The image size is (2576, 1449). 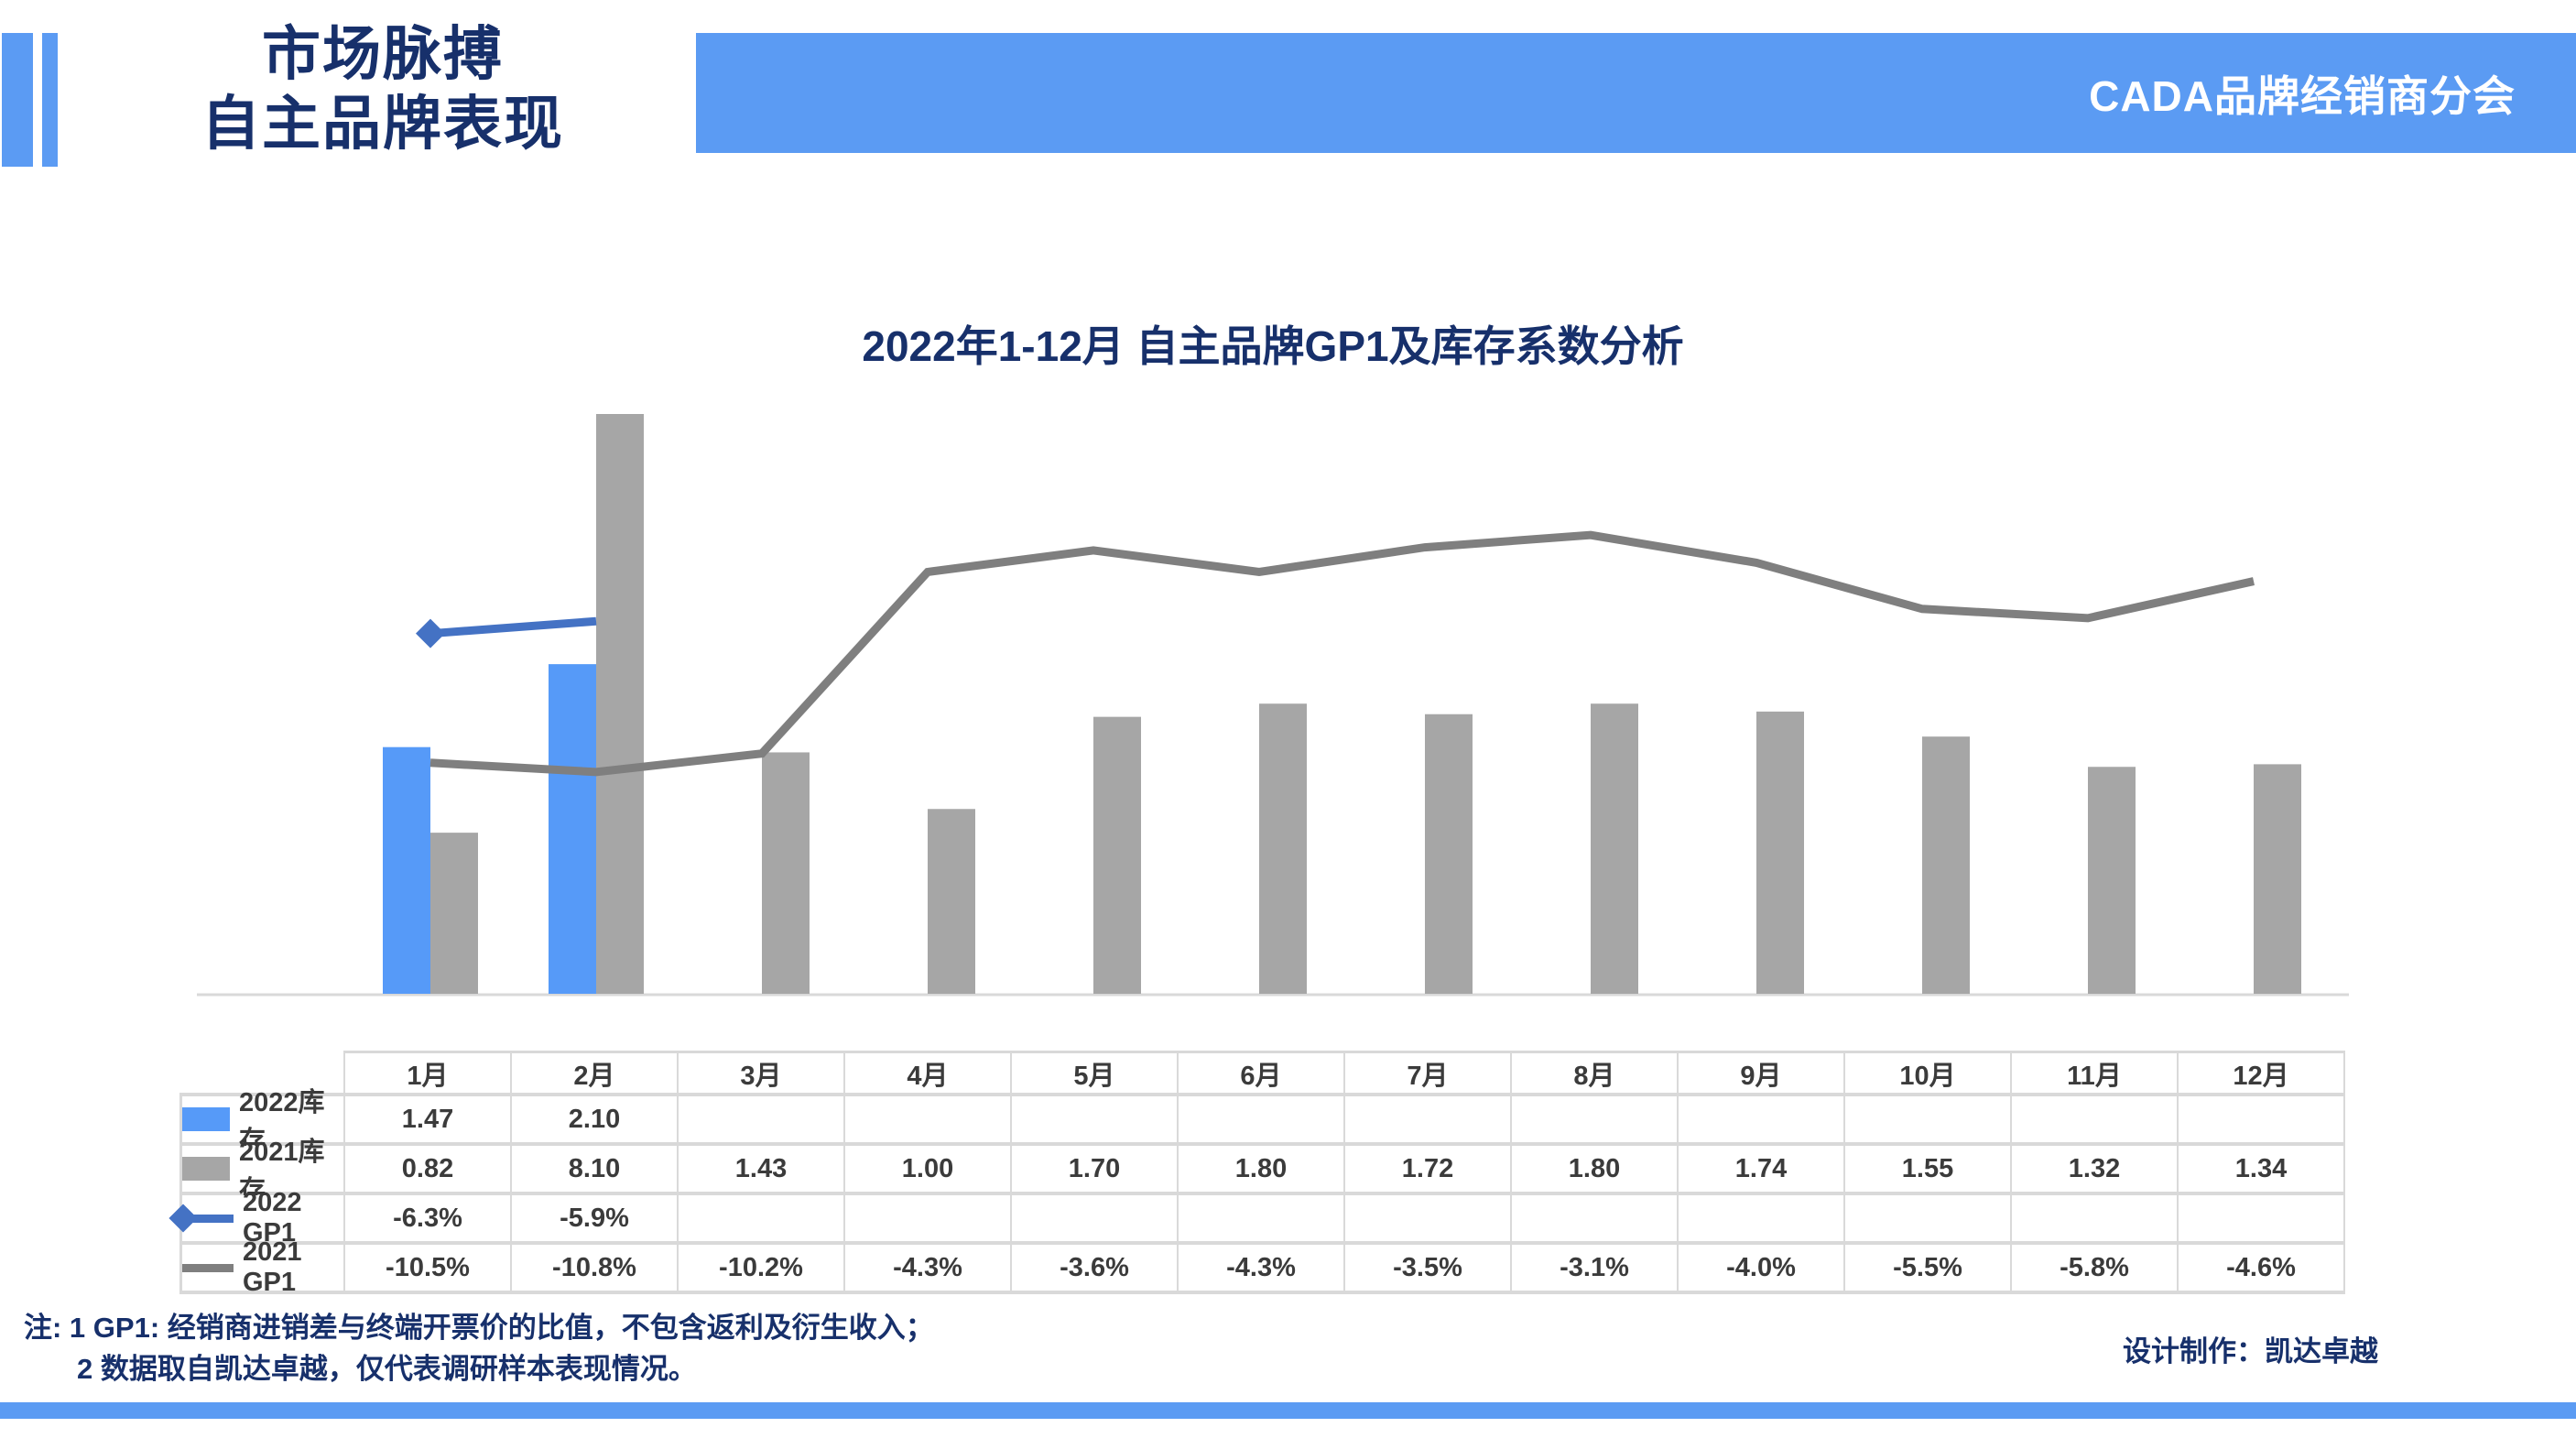 What do you see at coordinates (428, 1269) in the screenshot?
I see `table-value-cell-r4-c1: -10.5%` at bounding box center [428, 1269].